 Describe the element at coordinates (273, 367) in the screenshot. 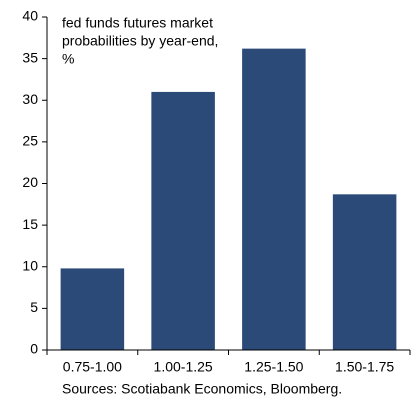

I see `x-tick-label: 1.25-1.50` at that location.